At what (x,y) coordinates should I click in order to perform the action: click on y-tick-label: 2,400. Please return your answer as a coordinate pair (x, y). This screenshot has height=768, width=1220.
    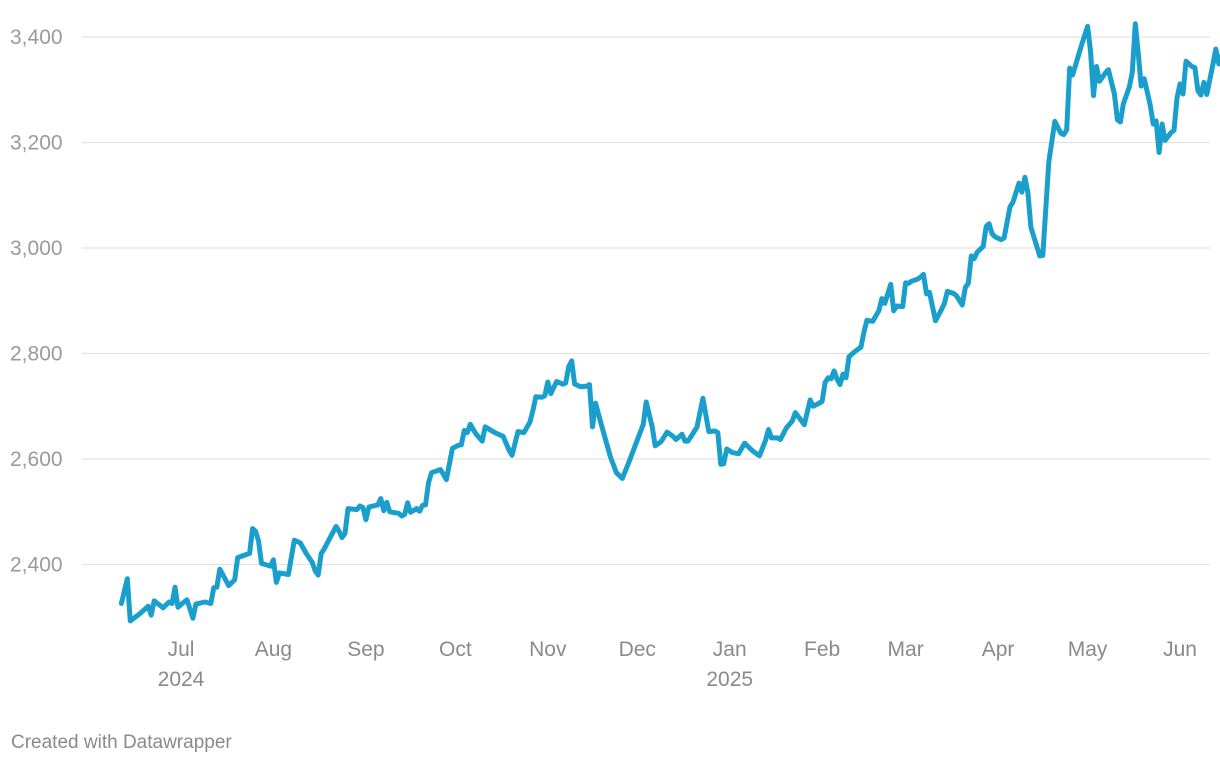
    Looking at the image, I should click on (36, 565).